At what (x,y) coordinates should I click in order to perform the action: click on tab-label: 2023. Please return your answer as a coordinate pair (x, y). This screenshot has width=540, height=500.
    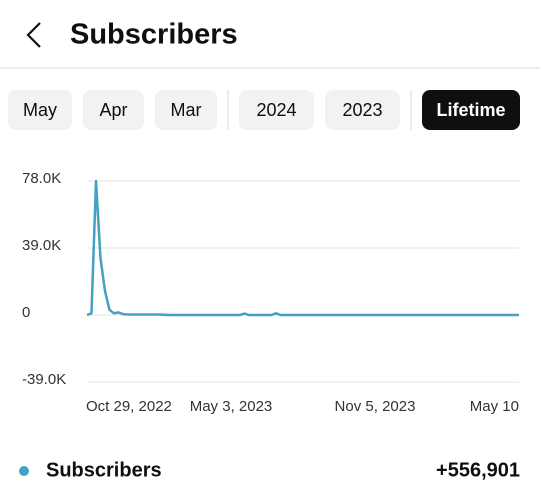
    Looking at the image, I should click on (362, 110).